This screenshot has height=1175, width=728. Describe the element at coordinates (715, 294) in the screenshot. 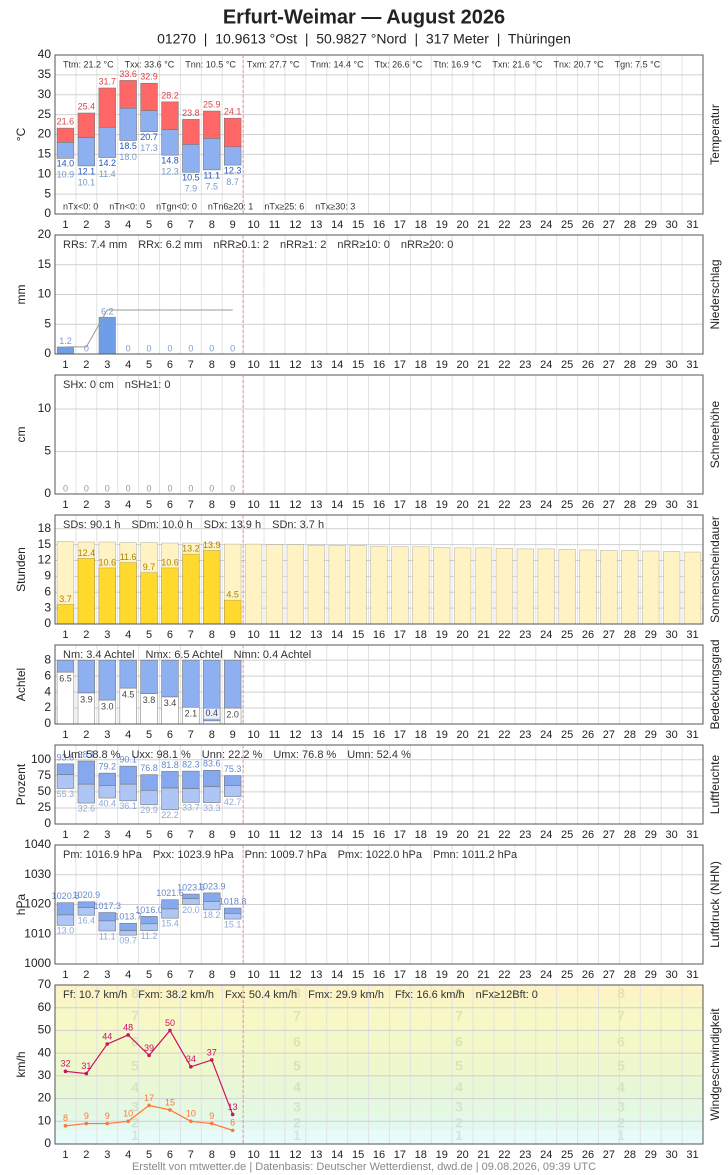

I see `panel-label: Niederschlag` at that location.